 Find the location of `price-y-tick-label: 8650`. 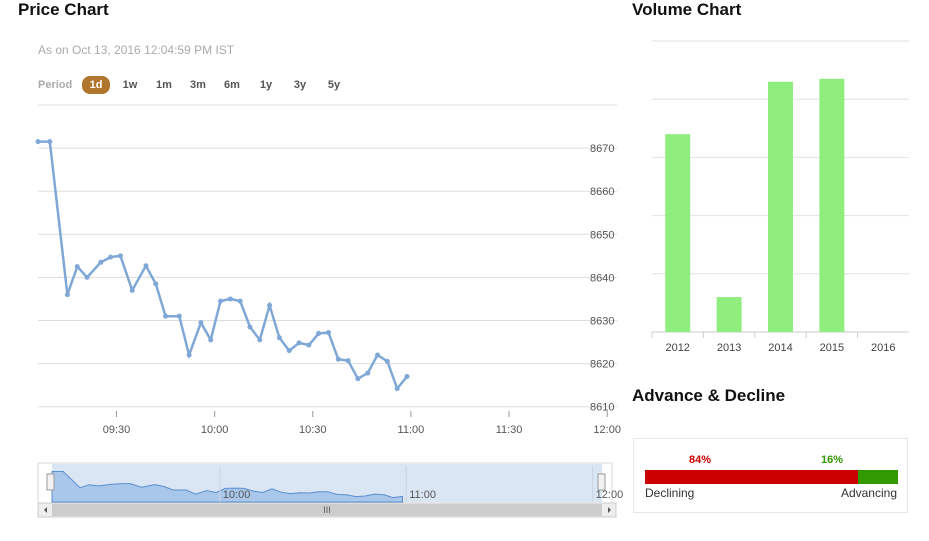

price-y-tick-label: 8650 is located at coordinates (602, 235).